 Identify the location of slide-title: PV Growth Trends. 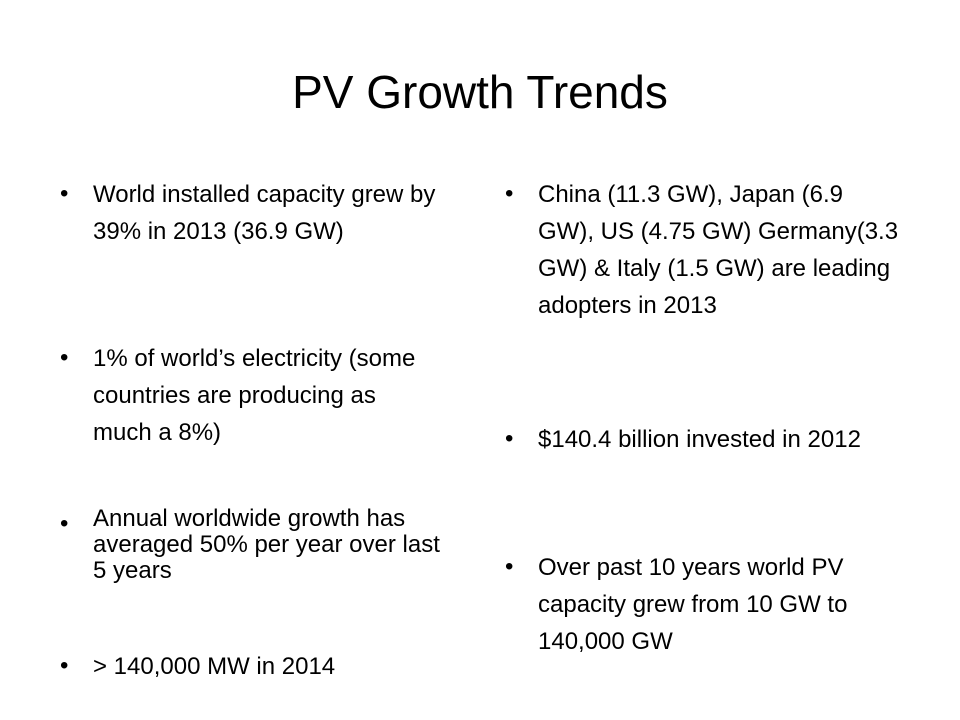
(480, 92).